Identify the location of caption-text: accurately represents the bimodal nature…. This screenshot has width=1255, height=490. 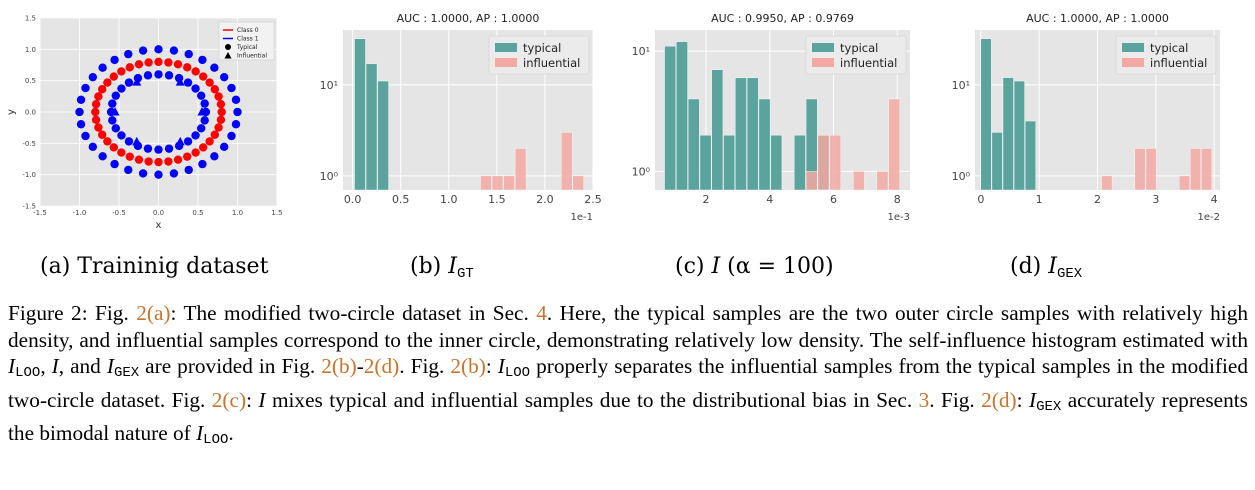
(628, 416).